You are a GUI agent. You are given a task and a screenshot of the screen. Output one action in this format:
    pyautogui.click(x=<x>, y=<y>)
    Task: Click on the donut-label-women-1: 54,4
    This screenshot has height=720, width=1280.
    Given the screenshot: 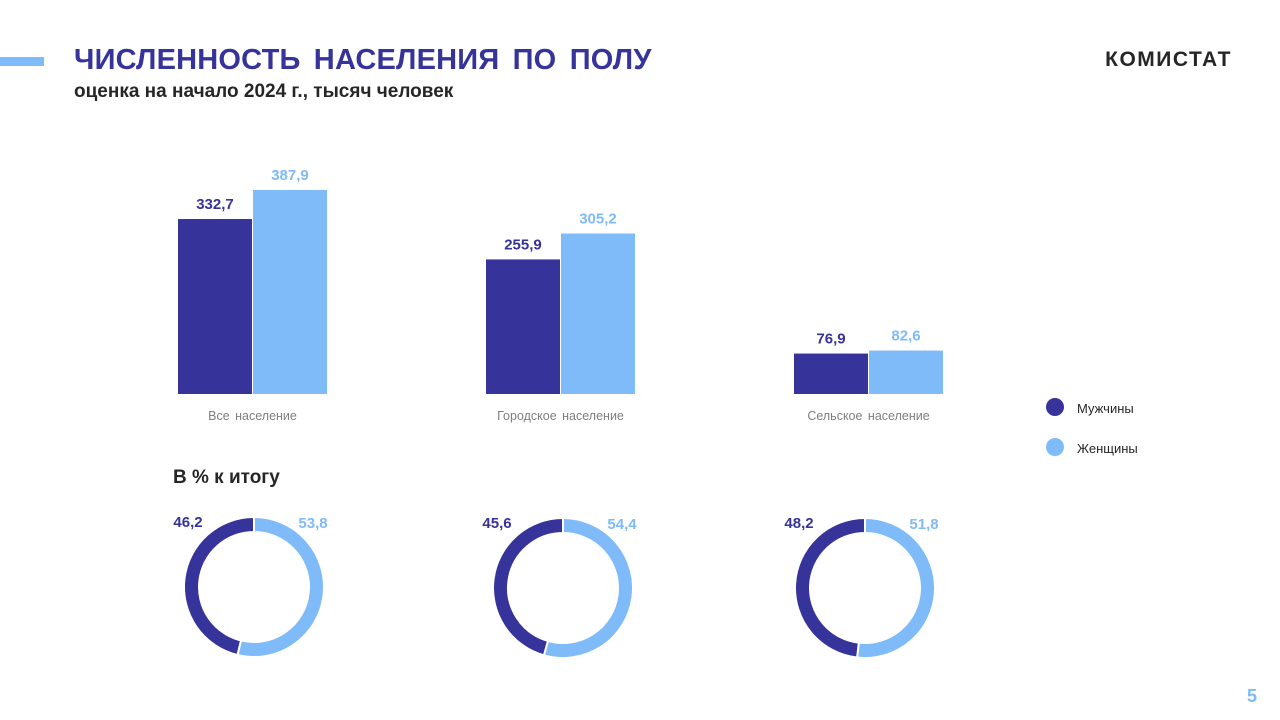 What is the action you would take?
    pyautogui.click(x=622, y=524)
    